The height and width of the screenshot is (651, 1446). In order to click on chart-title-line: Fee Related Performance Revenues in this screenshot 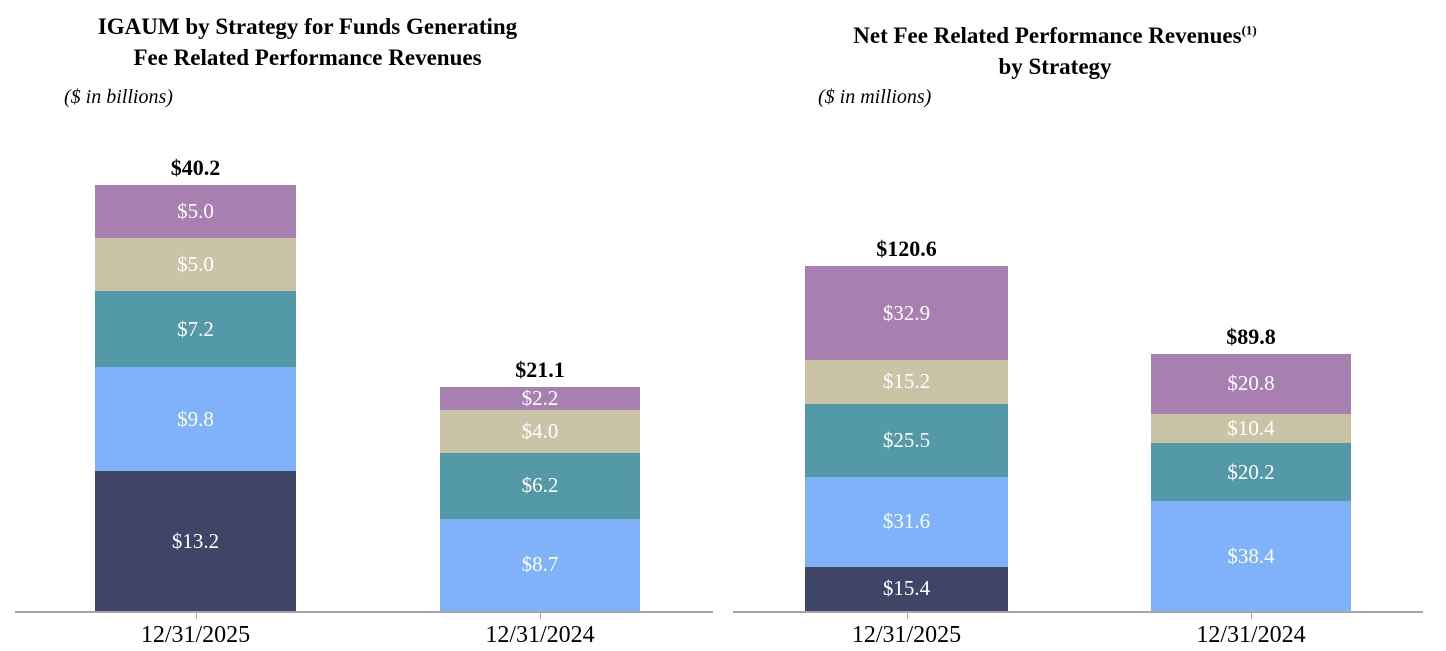, I will do `click(307, 57)`.